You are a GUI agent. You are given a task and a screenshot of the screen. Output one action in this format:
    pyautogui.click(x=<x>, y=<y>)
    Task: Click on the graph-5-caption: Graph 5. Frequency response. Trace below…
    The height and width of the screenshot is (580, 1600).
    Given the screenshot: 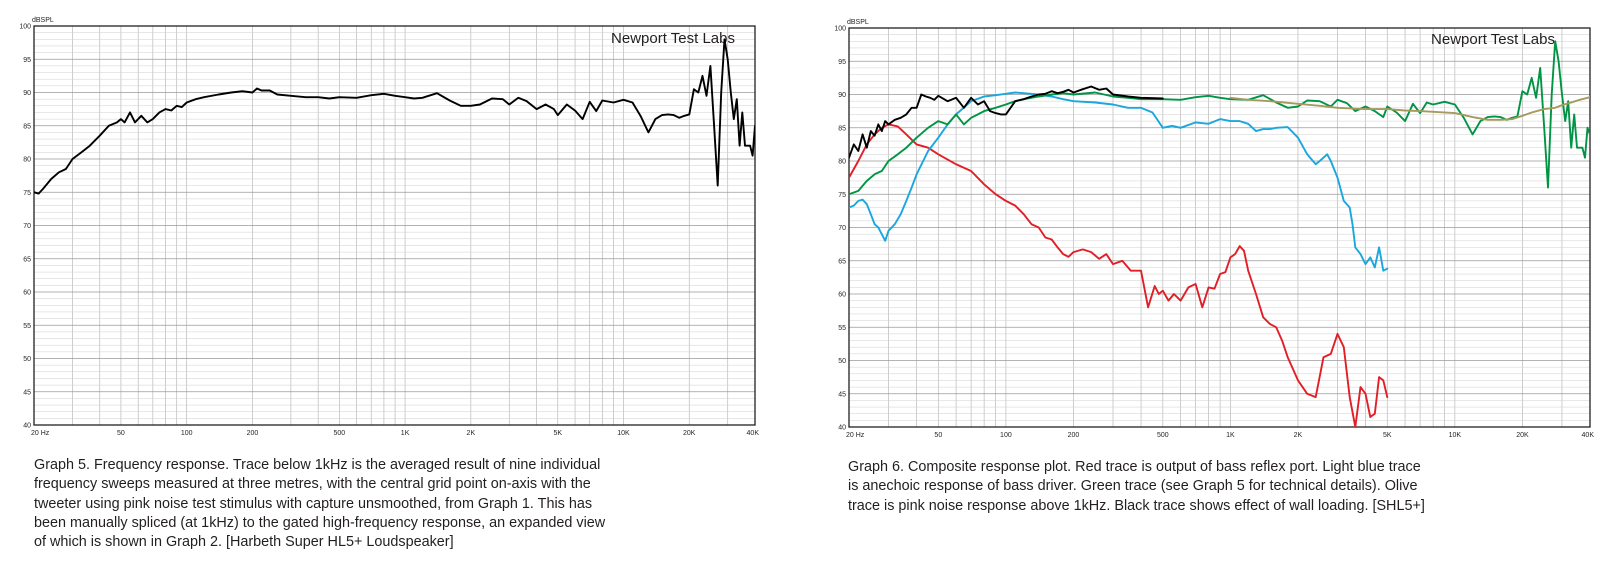 What is the action you would take?
    pyautogui.click(x=374, y=504)
    